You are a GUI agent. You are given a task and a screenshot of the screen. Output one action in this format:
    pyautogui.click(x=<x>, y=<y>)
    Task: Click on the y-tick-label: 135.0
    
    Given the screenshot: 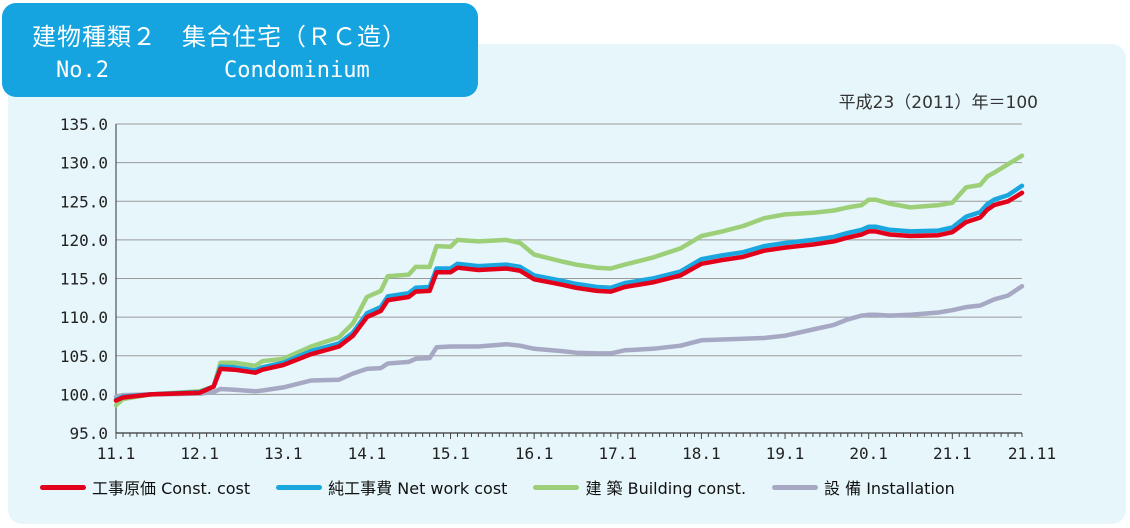 What is the action you would take?
    pyautogui.click(x=84, y=124)
    